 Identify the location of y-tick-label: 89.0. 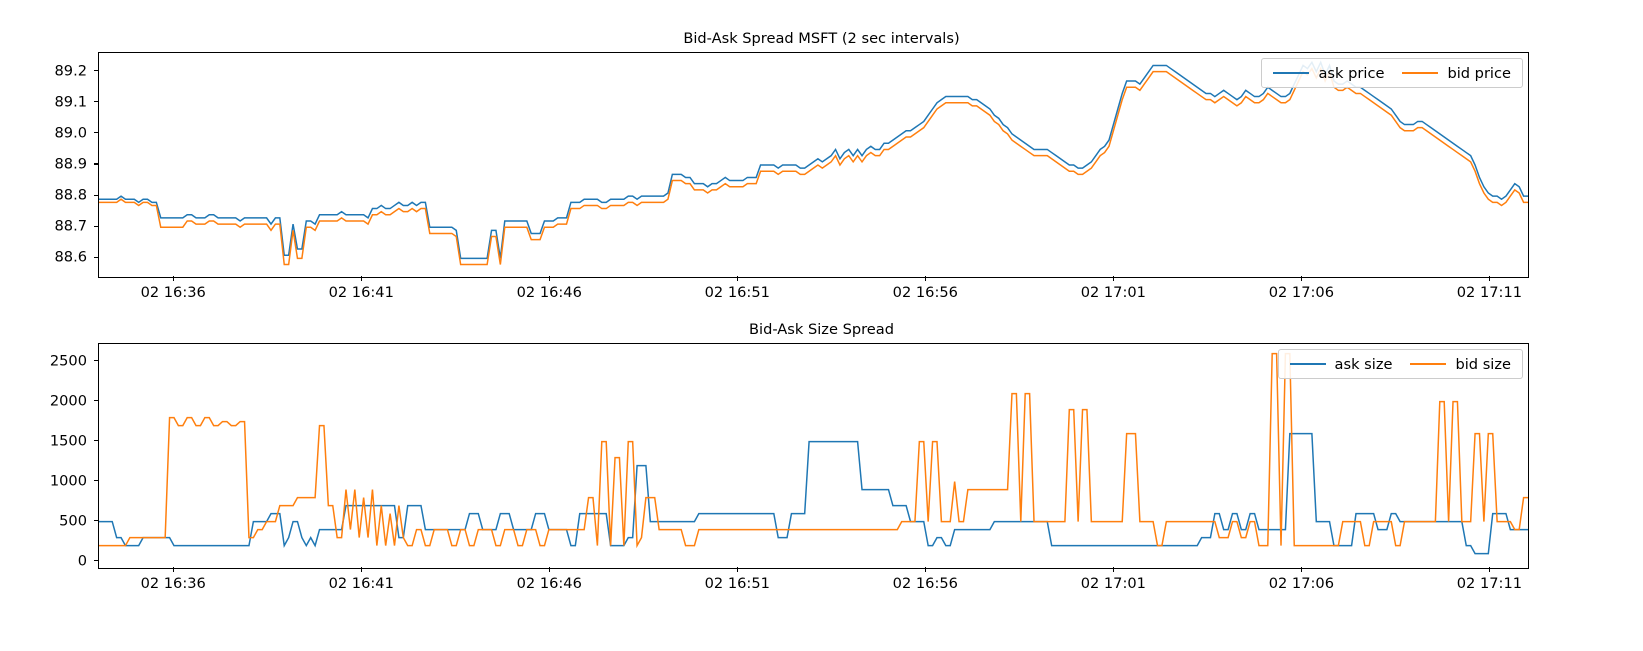
(71, 133).